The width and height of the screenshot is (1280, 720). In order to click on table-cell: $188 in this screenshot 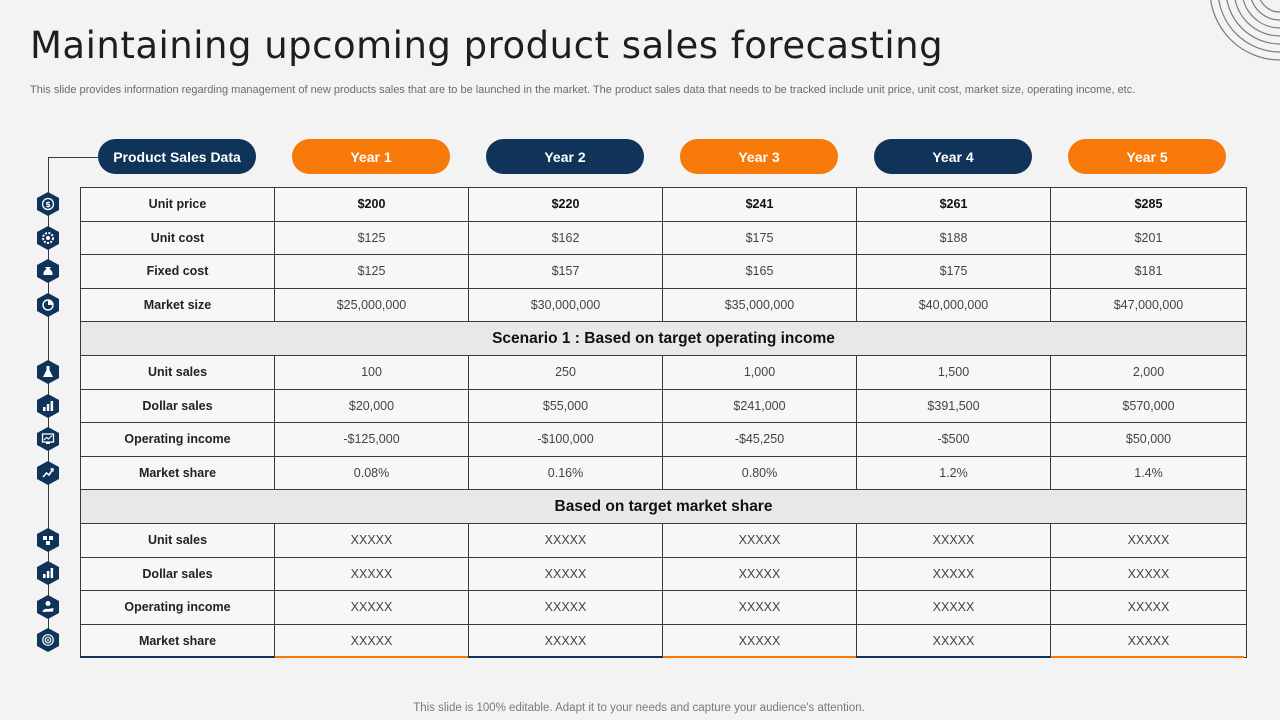, I will do `click(953, 238)`.